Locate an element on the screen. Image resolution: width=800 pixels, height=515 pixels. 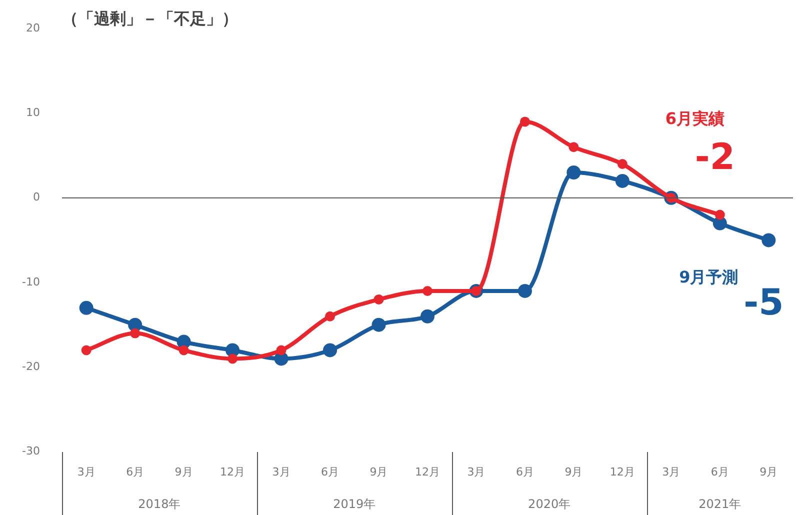
text: 2021年 is located at coordinates (720, 504).